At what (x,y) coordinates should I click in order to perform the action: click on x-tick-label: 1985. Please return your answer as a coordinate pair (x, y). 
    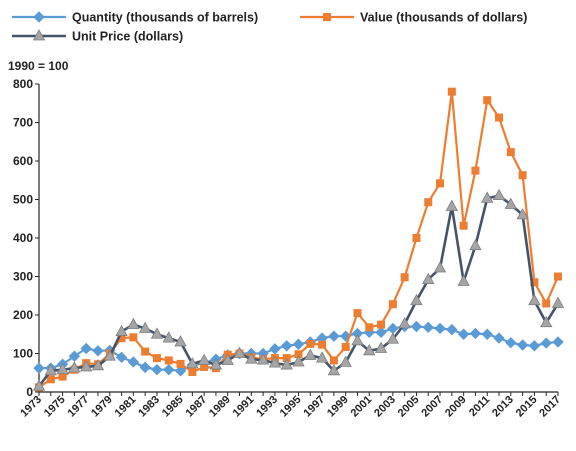
    Looking at the image, I should click on (173, 407).